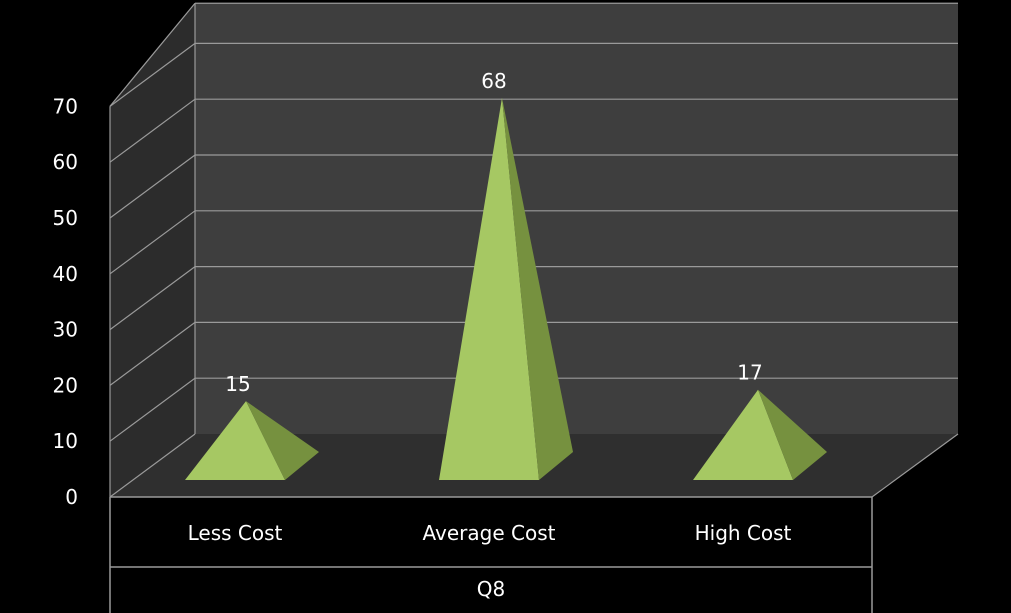 This screenshot has width=1011, height=613. I want to click on y-tick-label: 10, so click(65, 441).